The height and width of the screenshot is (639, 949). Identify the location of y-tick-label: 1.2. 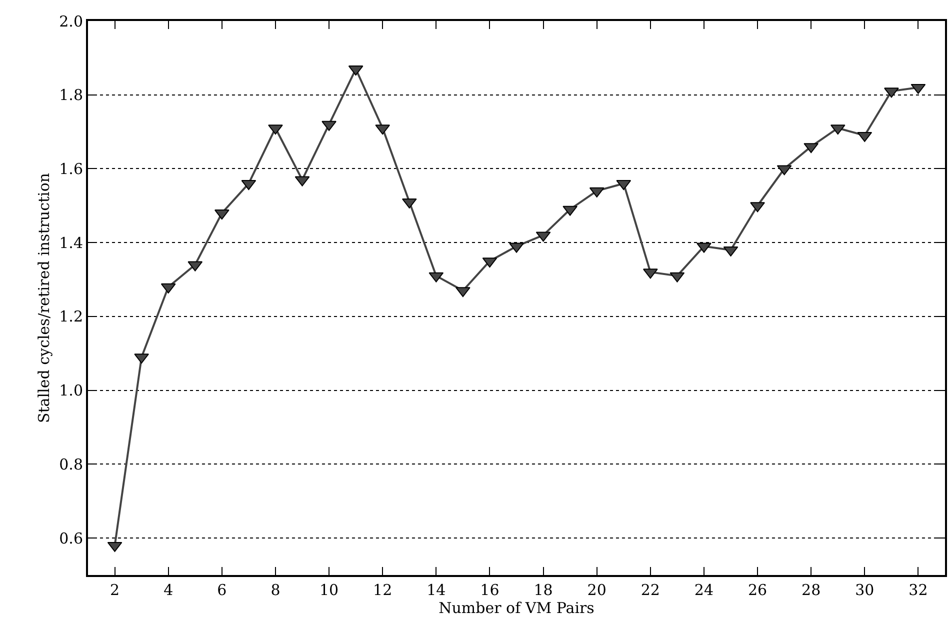
(71, 317).